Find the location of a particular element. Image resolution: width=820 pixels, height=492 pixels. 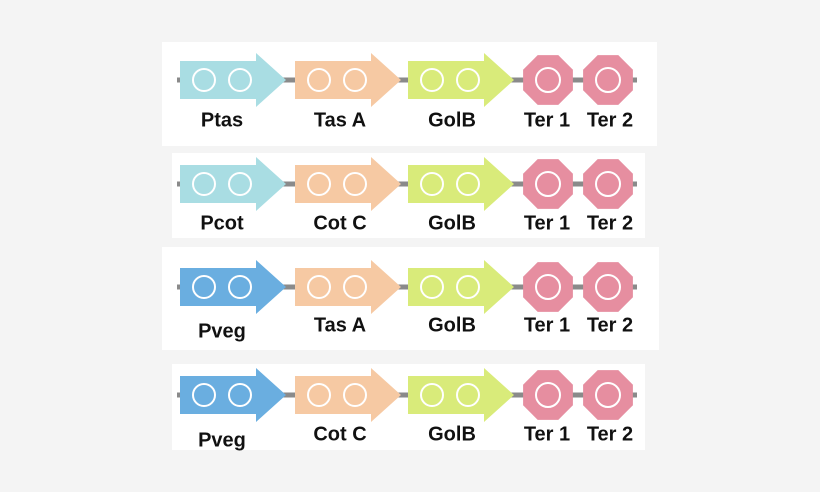

construct: Pveg Cot C GolB Ter 1 Ter 2 is located at coordinates (408, 407).